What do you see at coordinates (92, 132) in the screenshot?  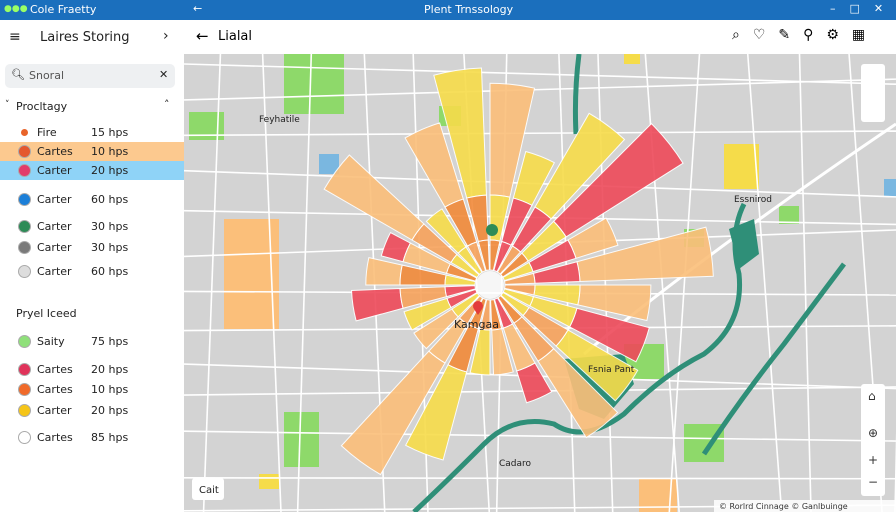 I see `legend-row: Fire 15 hps` at bounding box center [92, 132].